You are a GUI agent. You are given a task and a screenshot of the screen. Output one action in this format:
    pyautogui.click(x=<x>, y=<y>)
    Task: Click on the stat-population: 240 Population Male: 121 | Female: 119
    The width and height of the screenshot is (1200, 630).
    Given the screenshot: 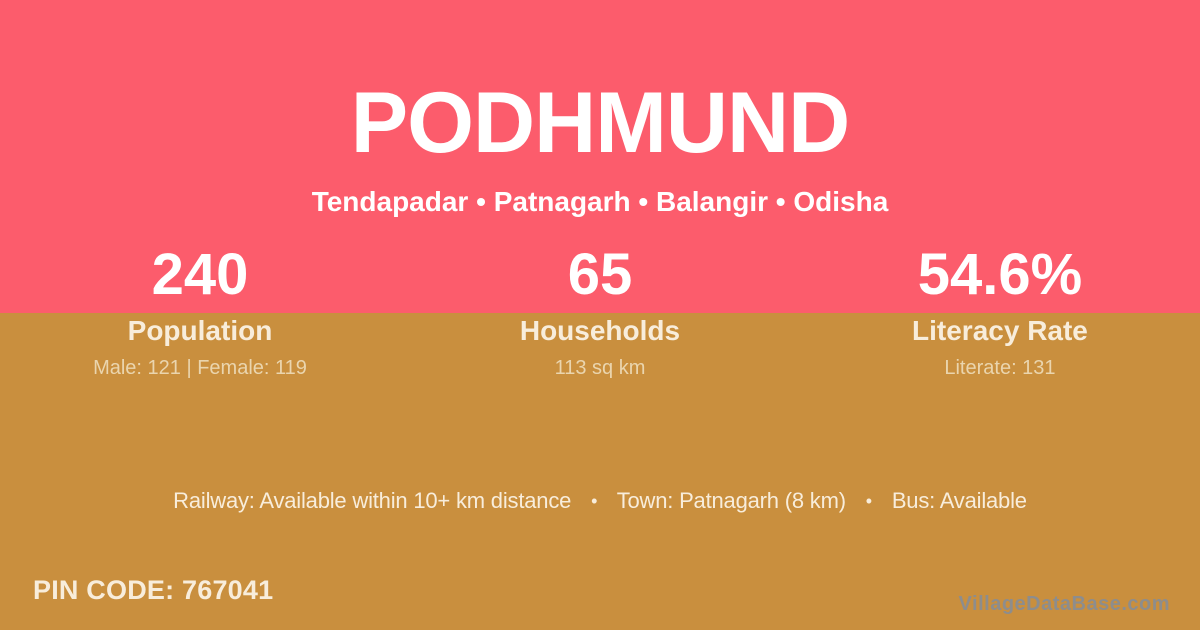 What is the action you would take?
    pyautogui.click(x=200, y=313)
    